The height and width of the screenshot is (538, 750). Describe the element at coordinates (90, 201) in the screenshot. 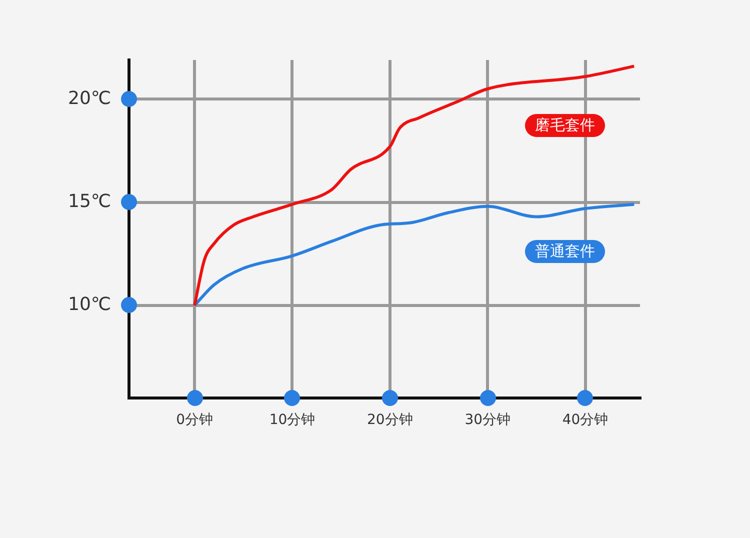

I see `y-tick-label: 15℃` at that location.